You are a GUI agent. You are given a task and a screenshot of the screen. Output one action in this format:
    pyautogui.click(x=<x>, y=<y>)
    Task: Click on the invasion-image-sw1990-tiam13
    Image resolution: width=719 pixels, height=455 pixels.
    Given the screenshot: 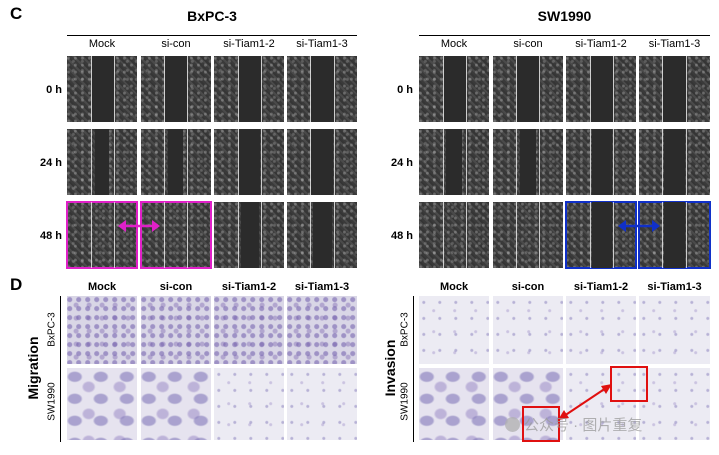 What is the action you would take?
    pyautogui.click(x=674, y=404)
    